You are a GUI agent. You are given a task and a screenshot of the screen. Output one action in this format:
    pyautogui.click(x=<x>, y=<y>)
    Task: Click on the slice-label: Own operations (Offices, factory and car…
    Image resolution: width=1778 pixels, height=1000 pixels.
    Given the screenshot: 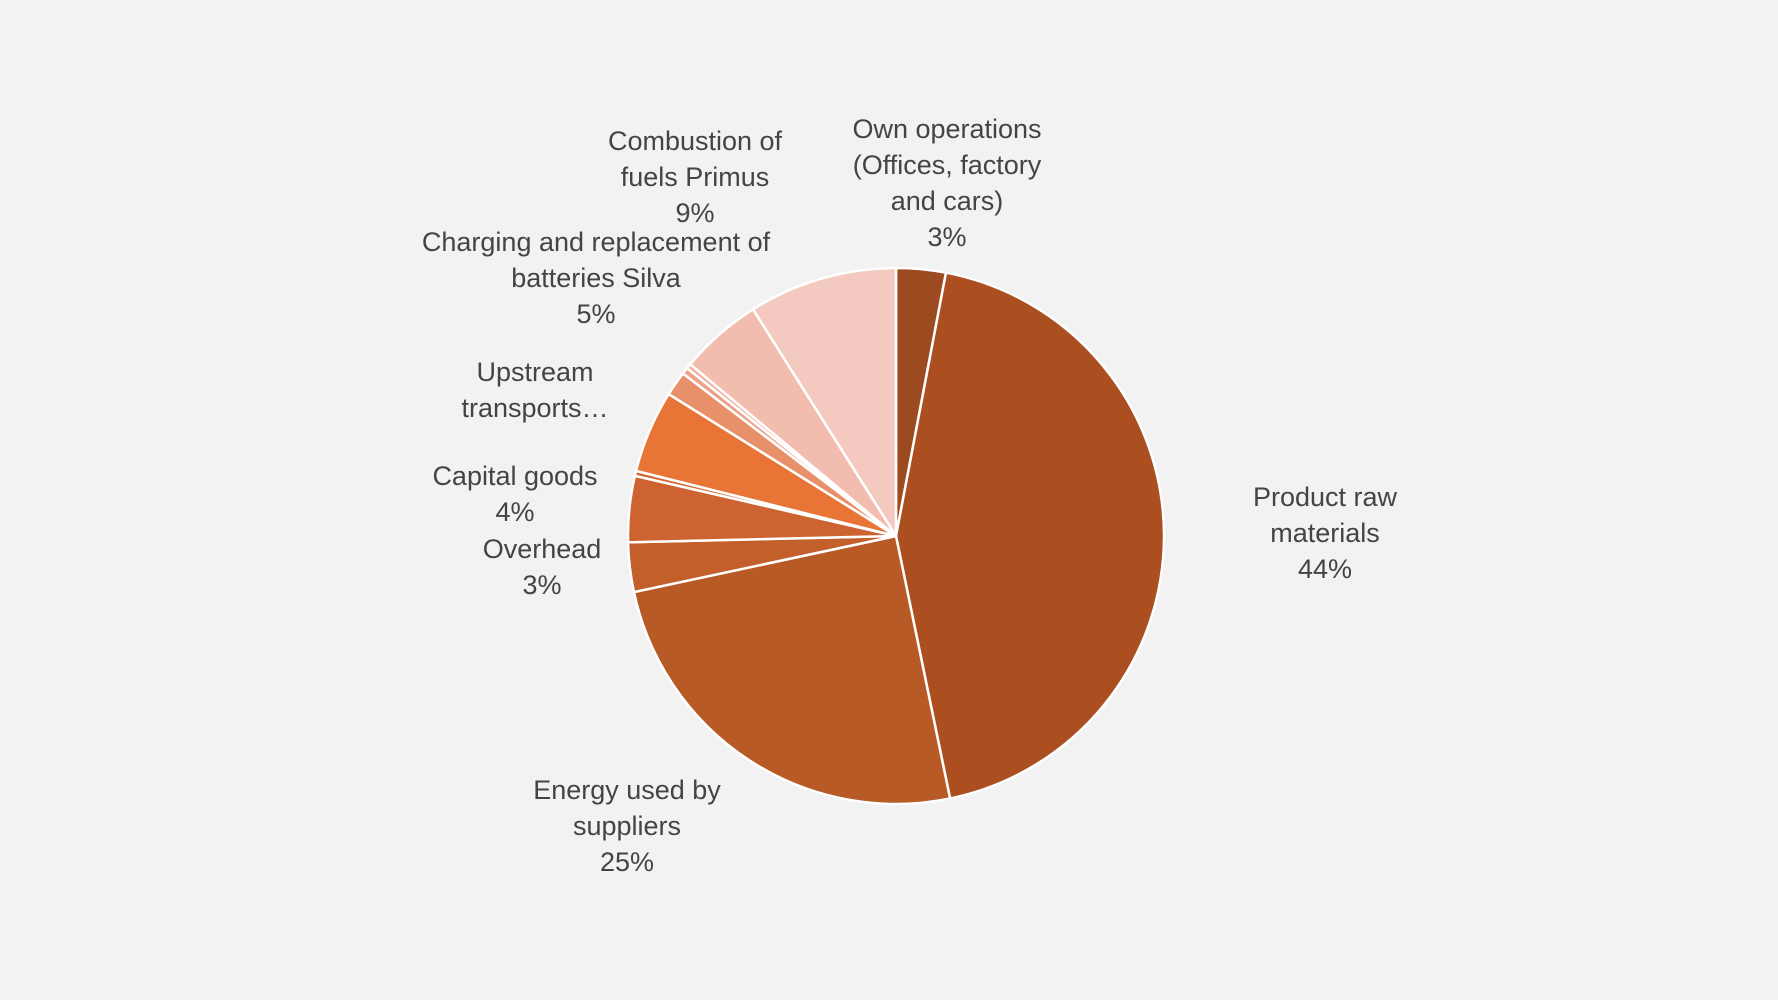 What is the action you would take?
    pyautogui.click(x=947, y=183)
    